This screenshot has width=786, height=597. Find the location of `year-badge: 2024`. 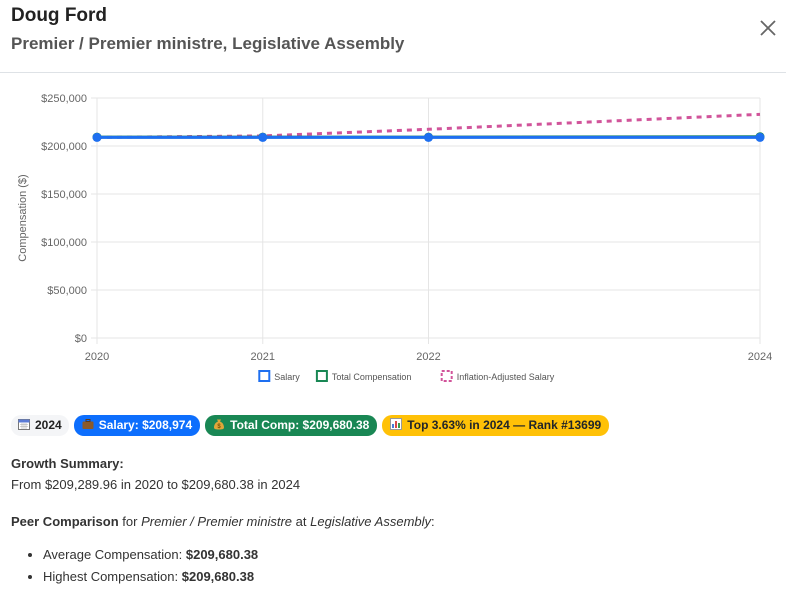

year-badge: 2024 is located at coordinates (40, 425).